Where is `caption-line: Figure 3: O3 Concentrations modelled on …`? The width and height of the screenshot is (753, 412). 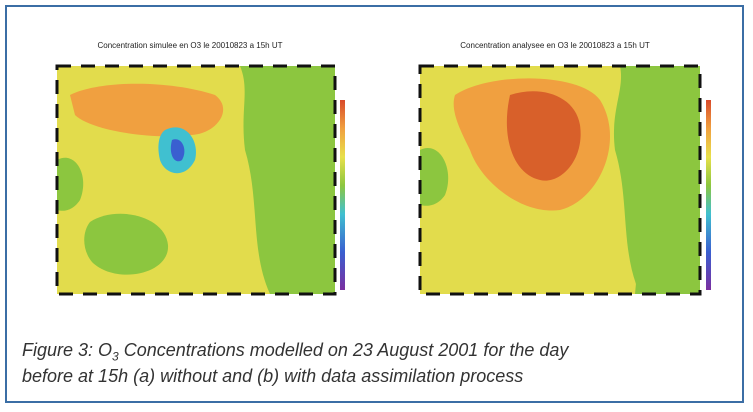
caption-line: Figure 3: O3 Concentrations modelled on … is located at coordinates (295, 352).